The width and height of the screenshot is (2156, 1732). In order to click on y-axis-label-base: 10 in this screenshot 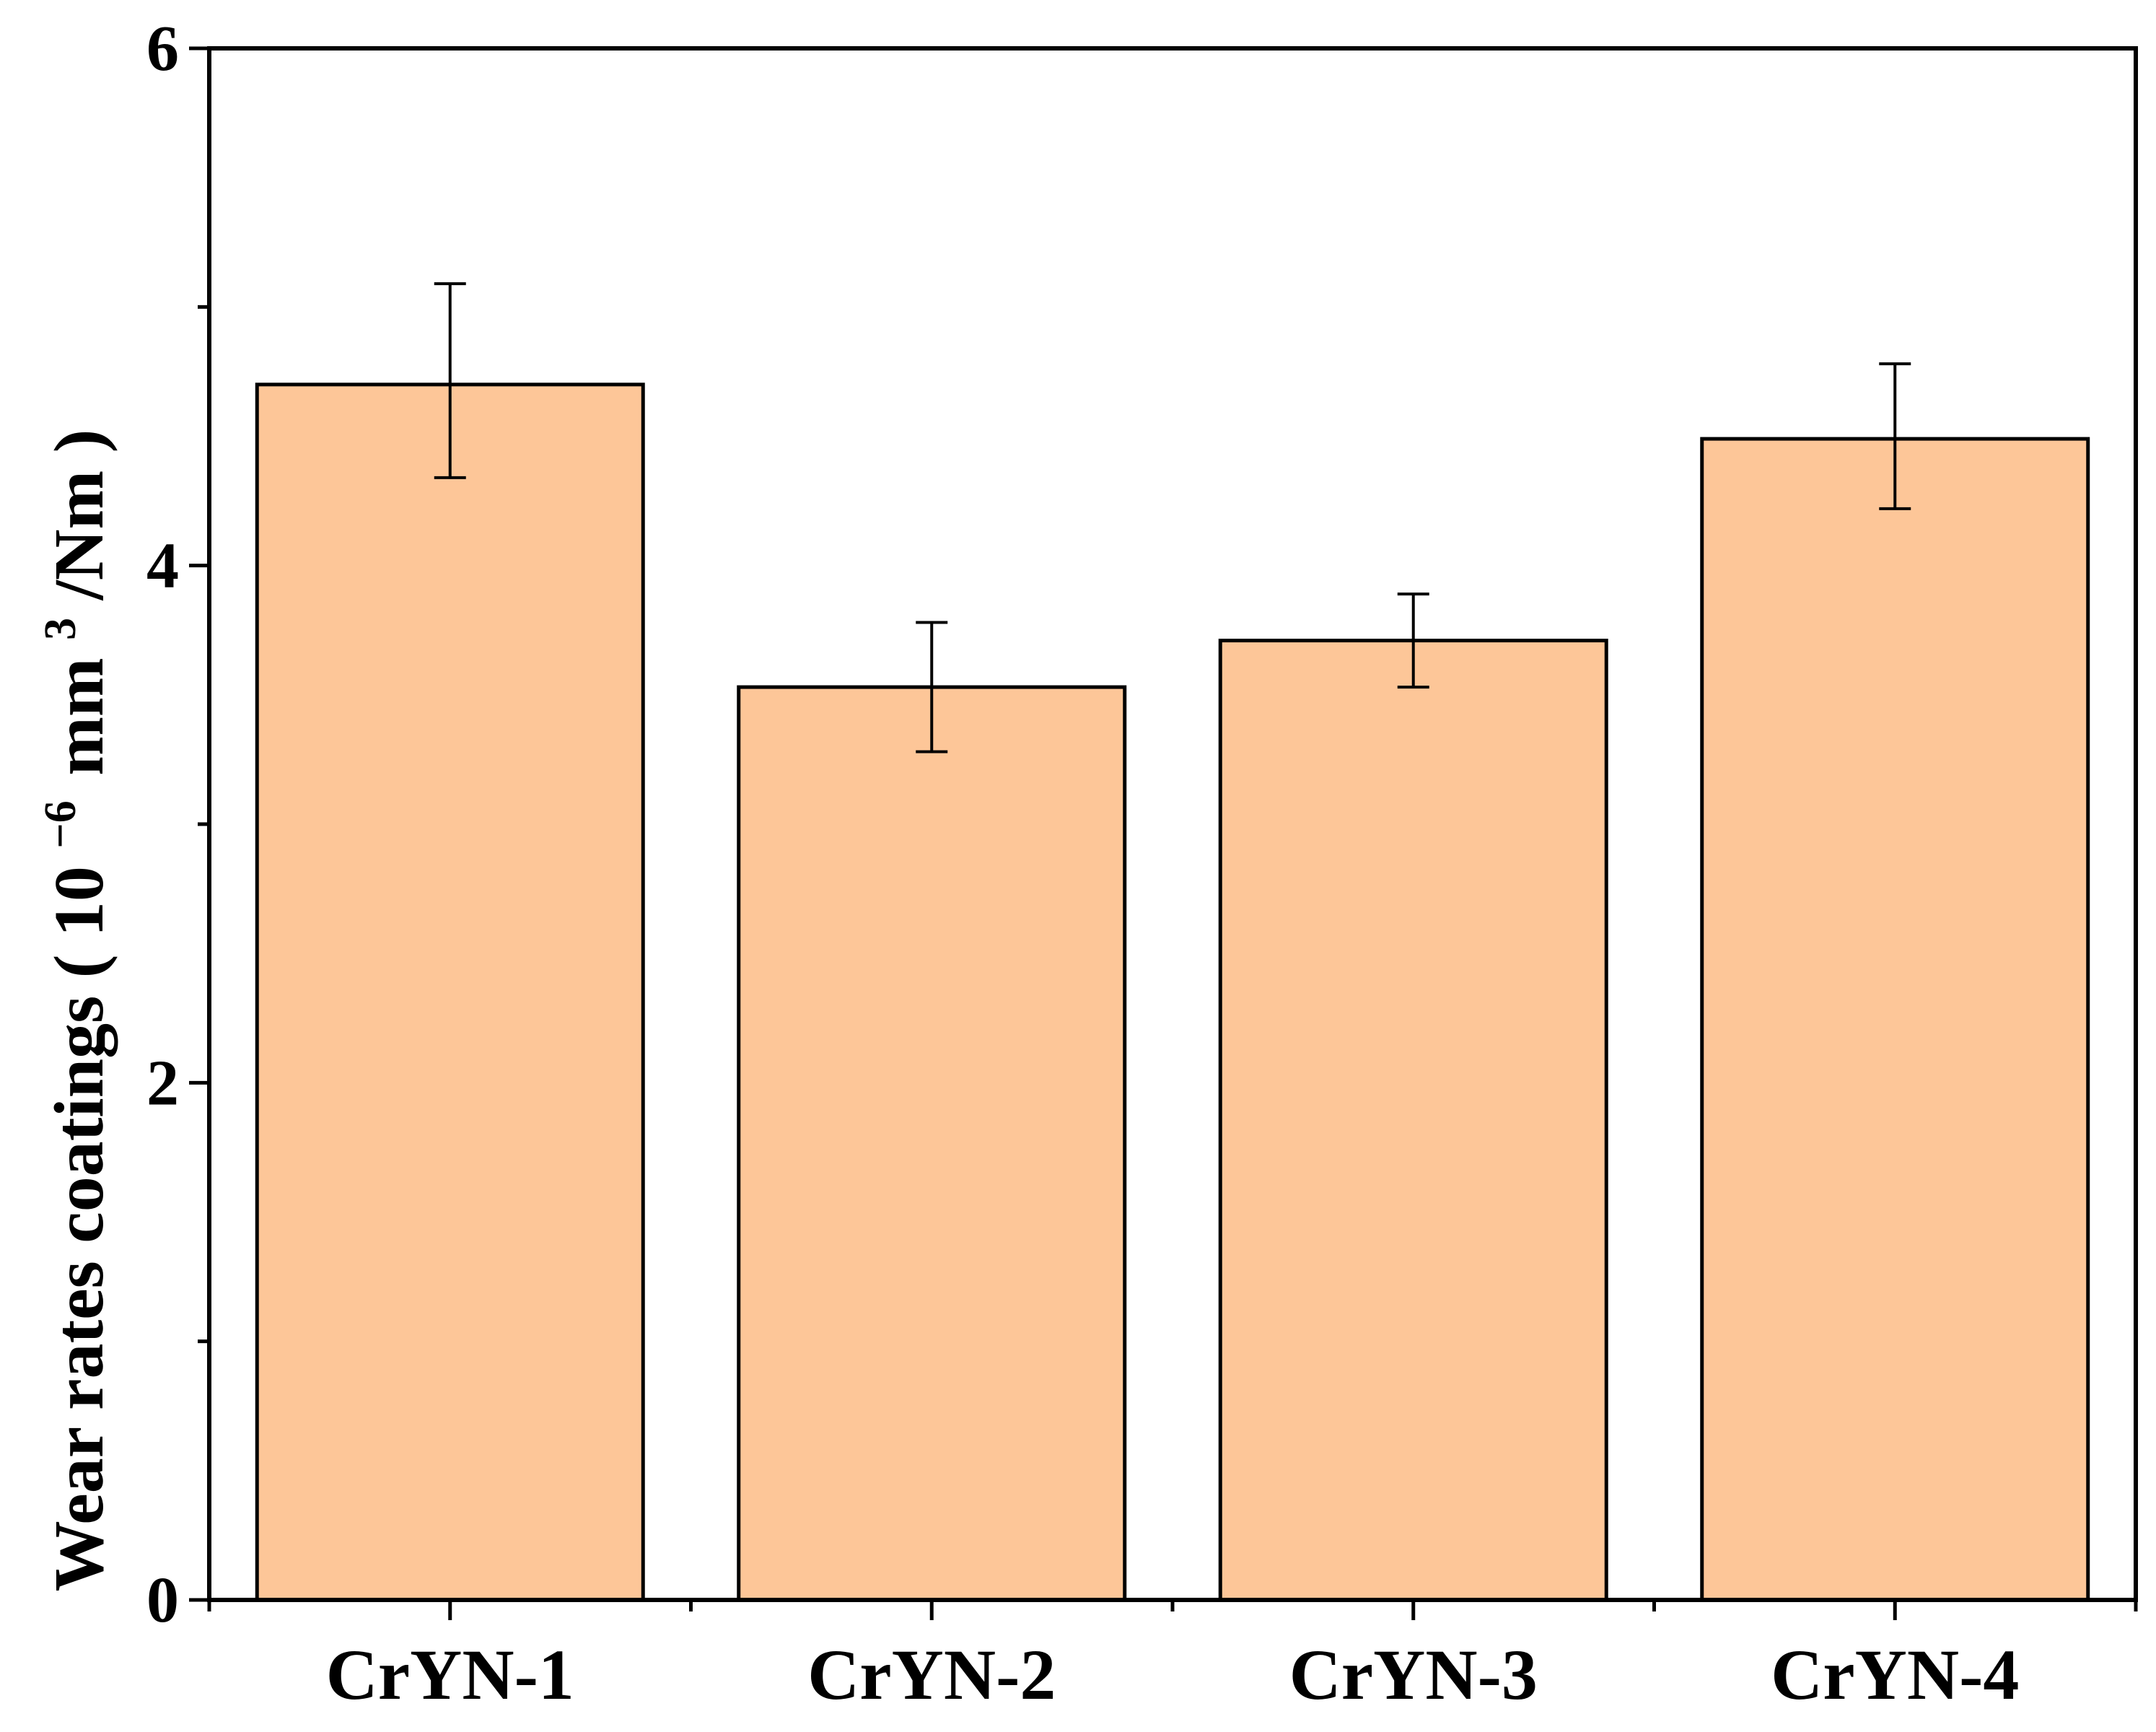, I will do `click(79, 902)`.